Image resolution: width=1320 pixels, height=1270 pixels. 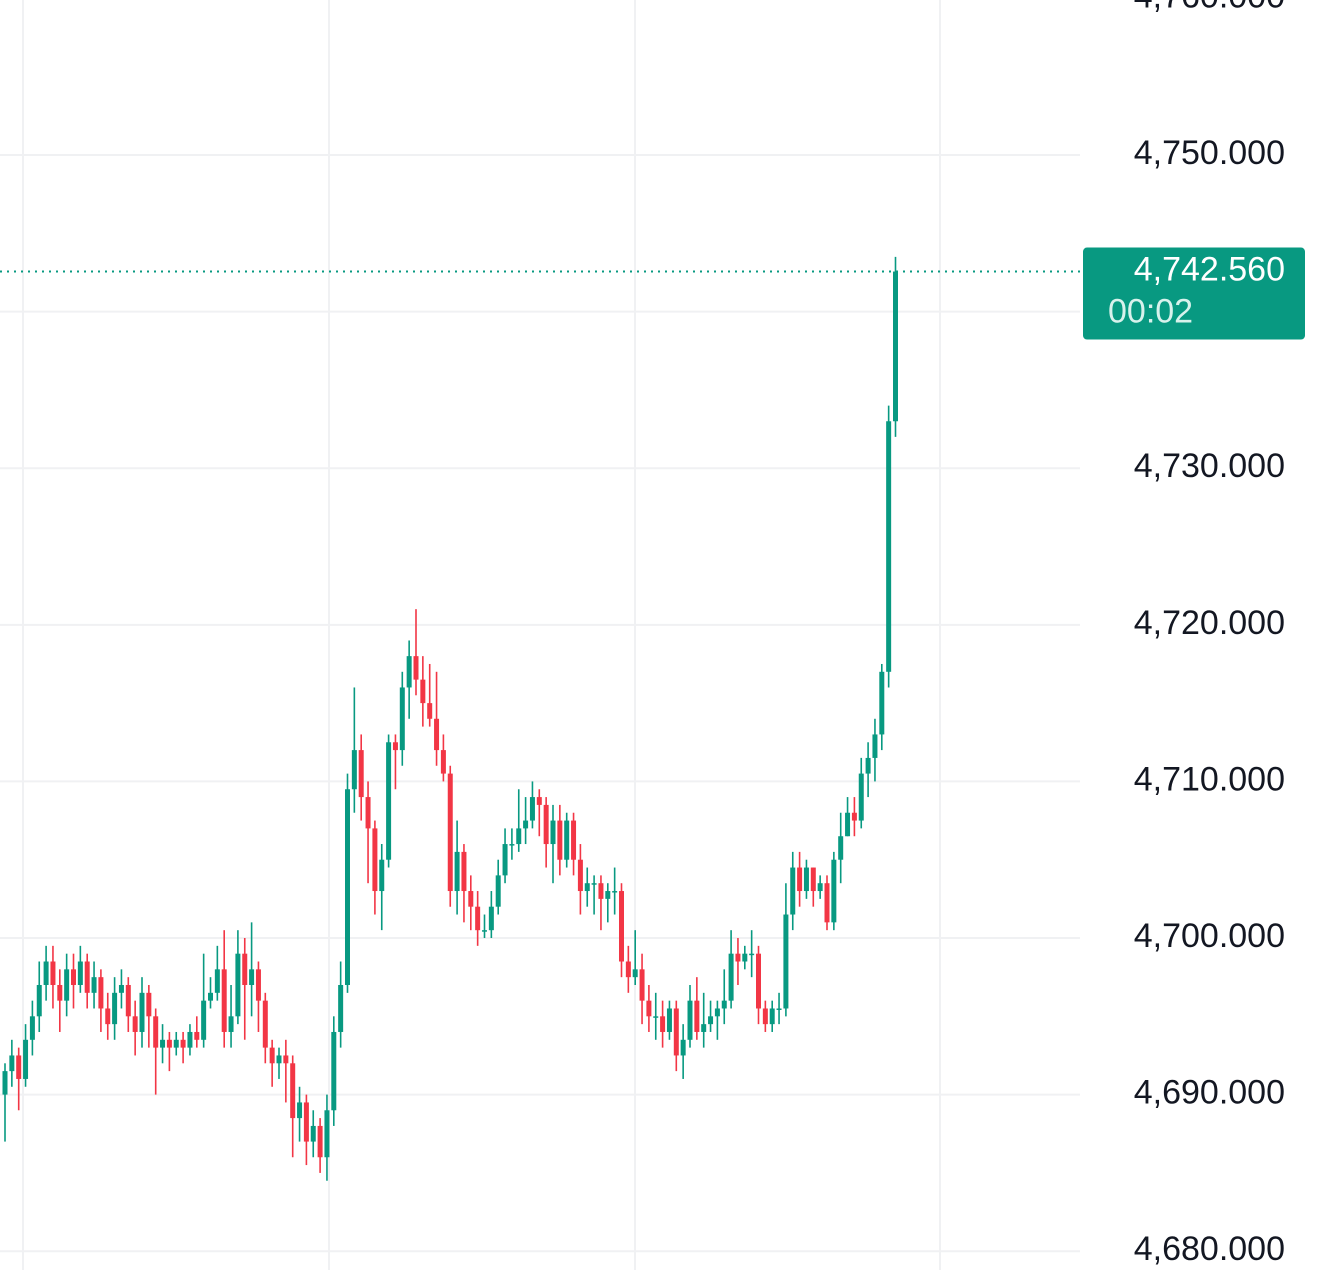 I want to click on last-price-badge, so click(x=1194, y=293).